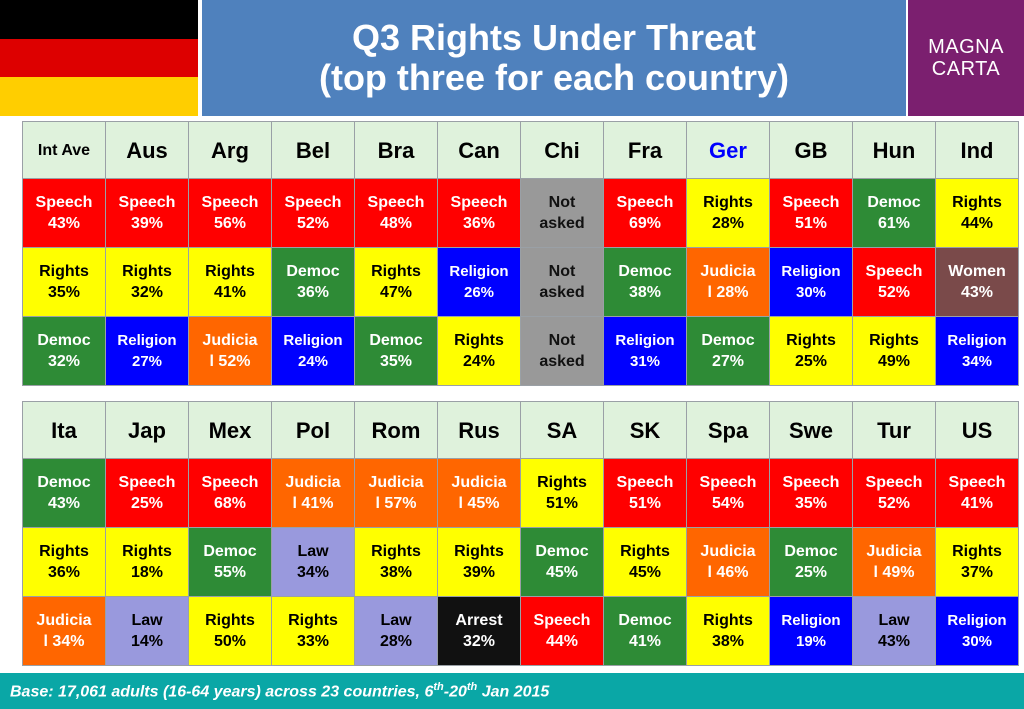 This screenshot has height=709, width=1024. What do you see at coordinates (396, 292) in the screenshot?
I see `cell-value: 47%` at bounding box center [396, 292].